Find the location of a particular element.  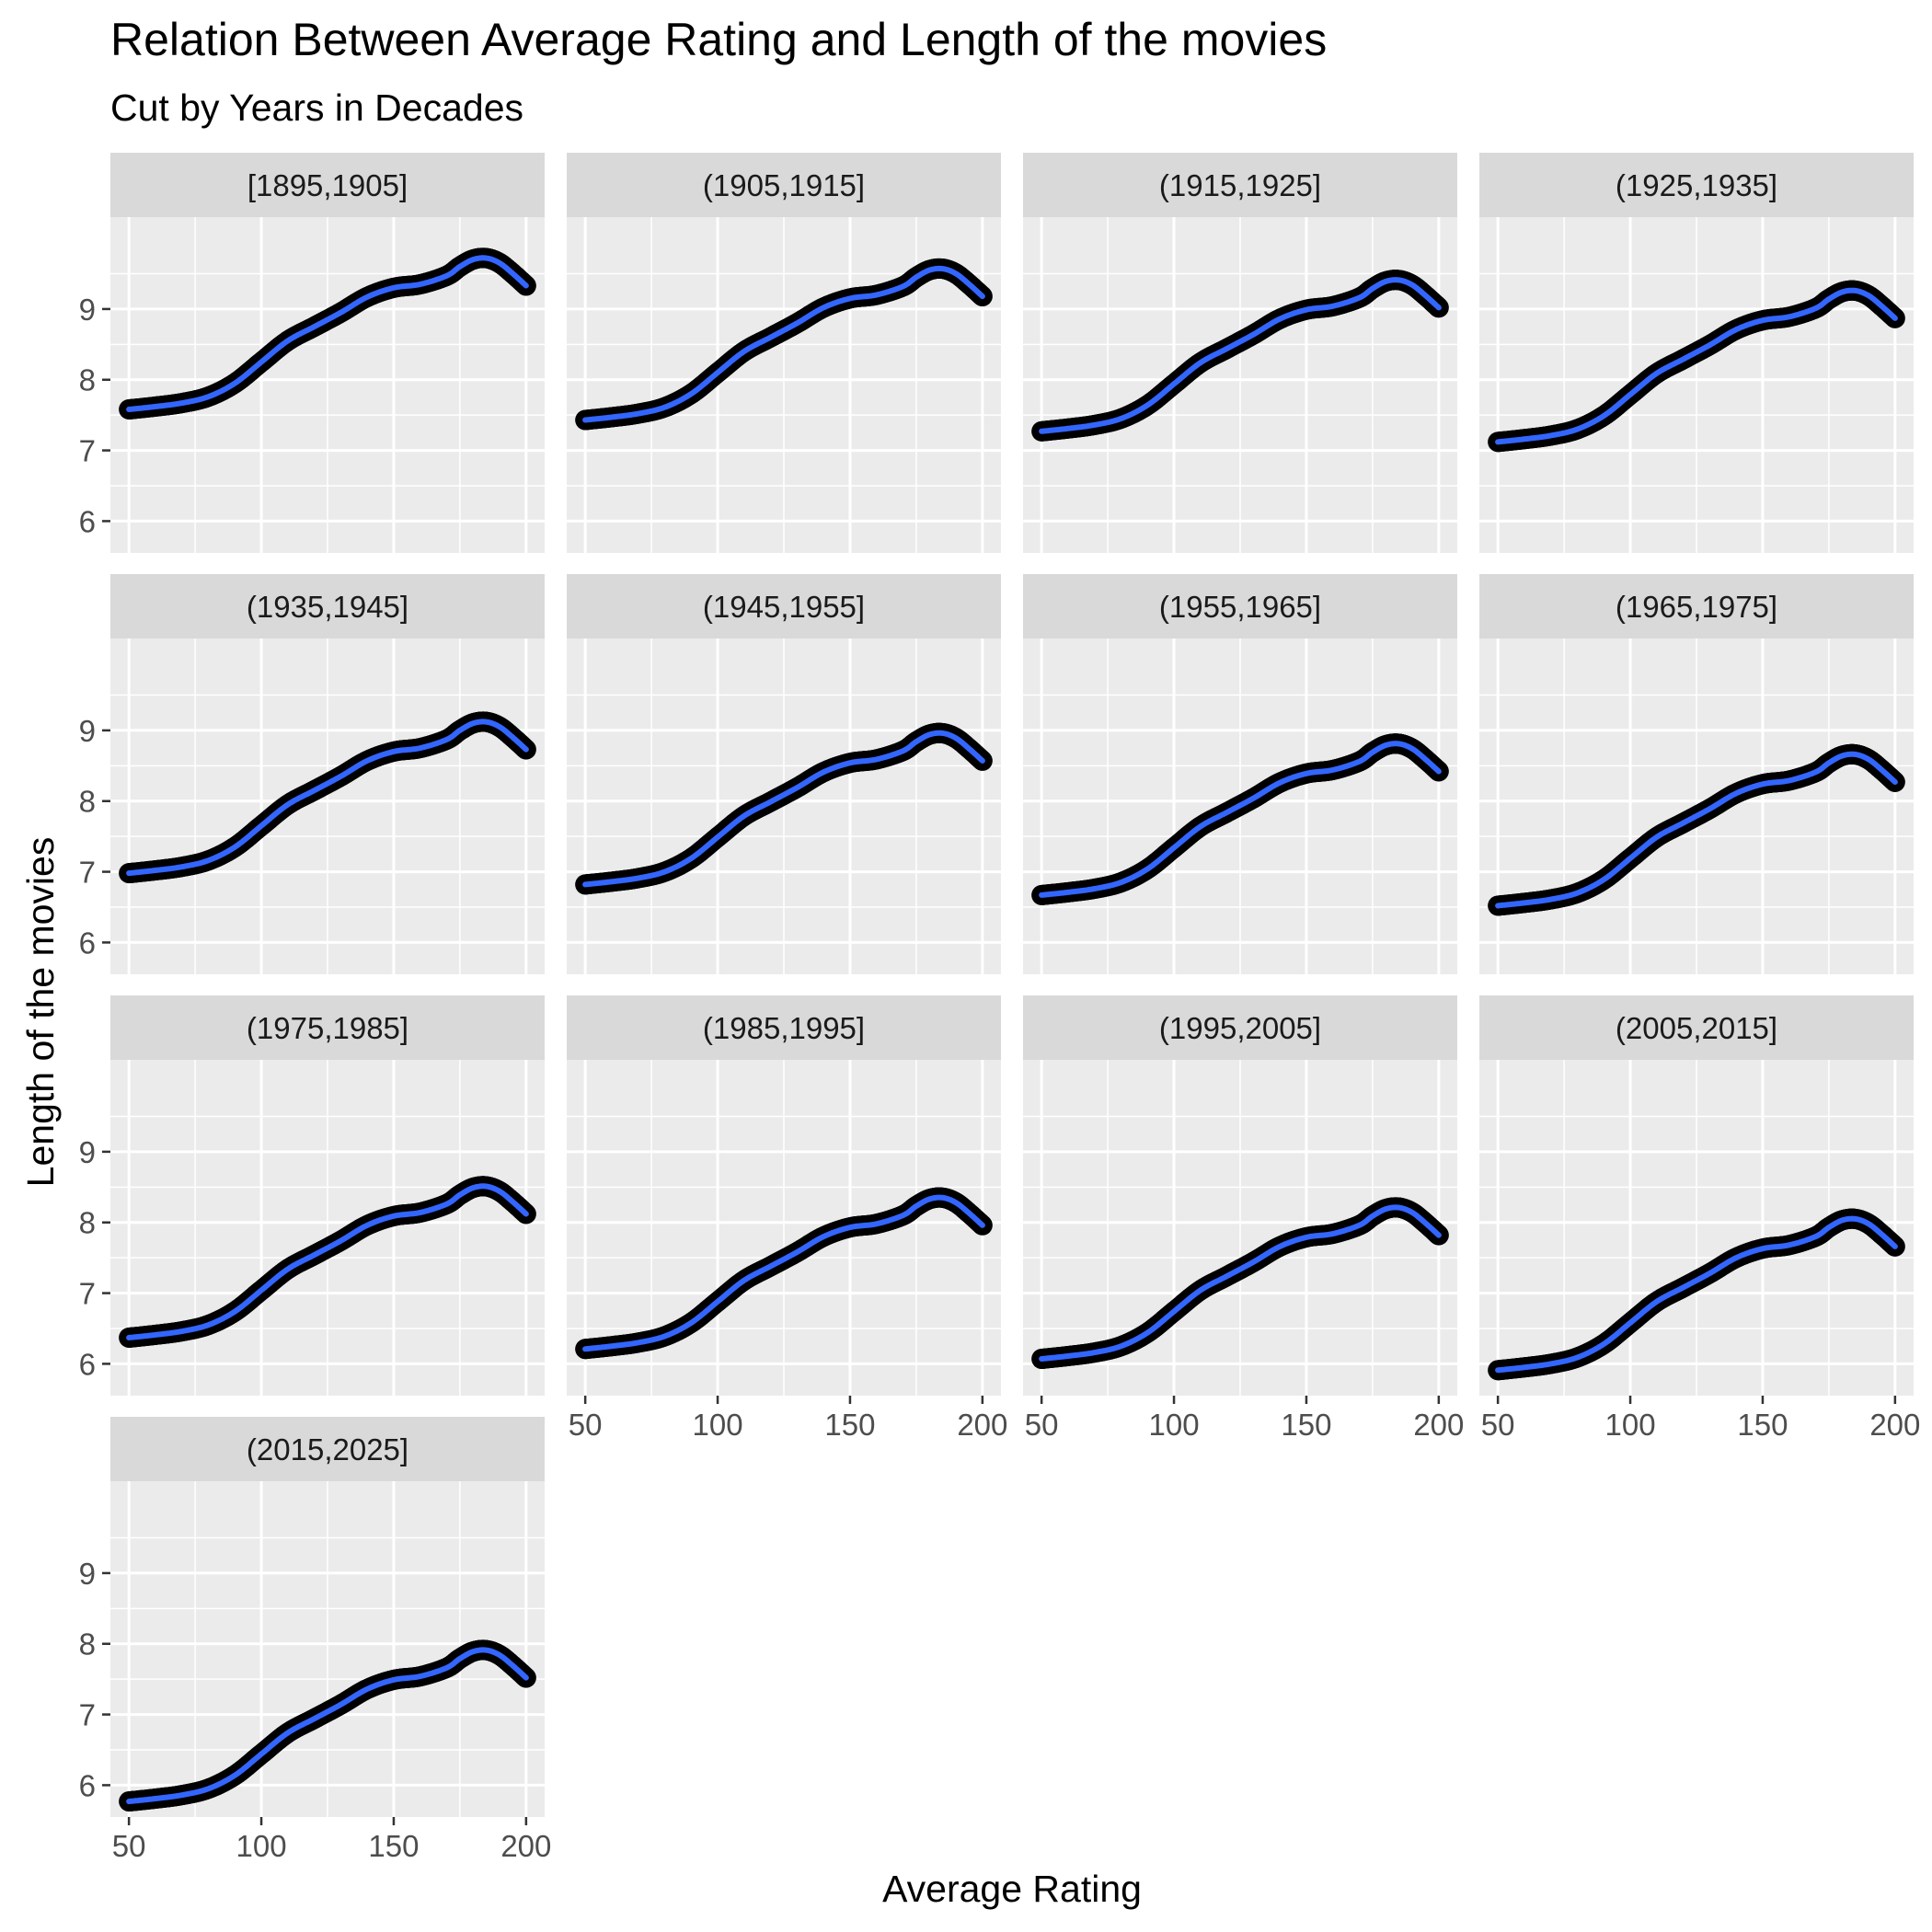

facet-strip-label: (1935,1945] is located at coordinates (327, 607).